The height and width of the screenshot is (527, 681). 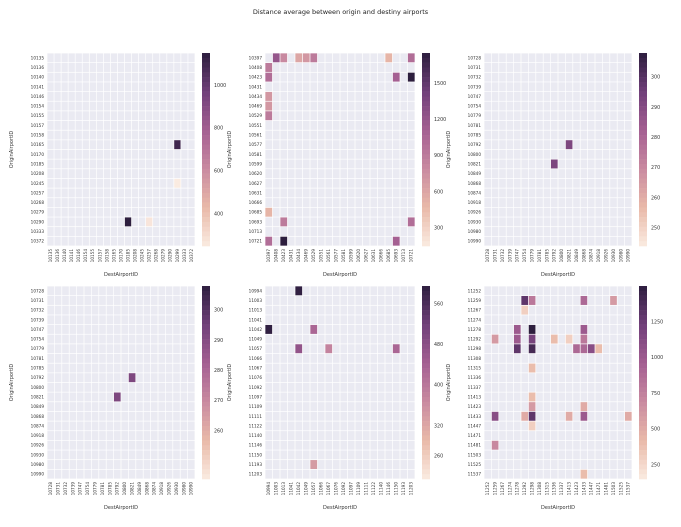 What do you see at coordinates (403, 489) in the screenshot?
I see `x-tick-label: 11193` at bounding box center [403, 489].